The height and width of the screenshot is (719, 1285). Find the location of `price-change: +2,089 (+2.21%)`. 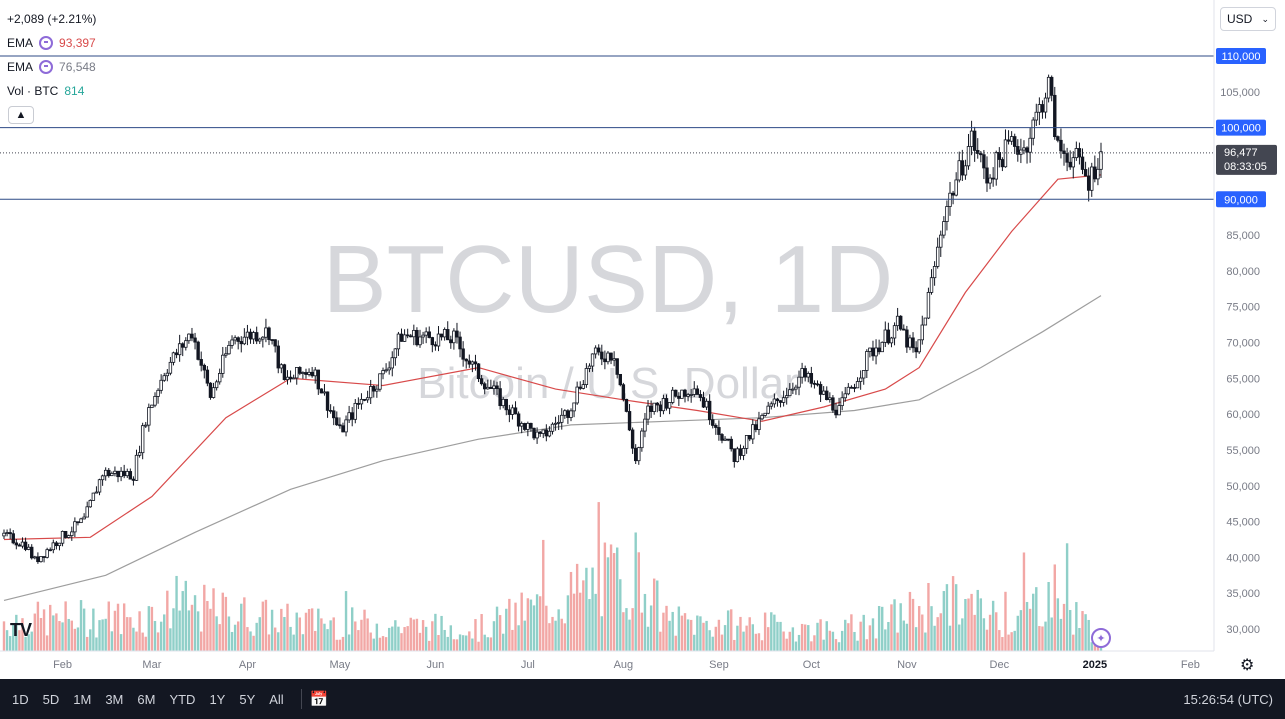

price-change: +2,089 (+2.21%) is located at coordinates (52, 19).